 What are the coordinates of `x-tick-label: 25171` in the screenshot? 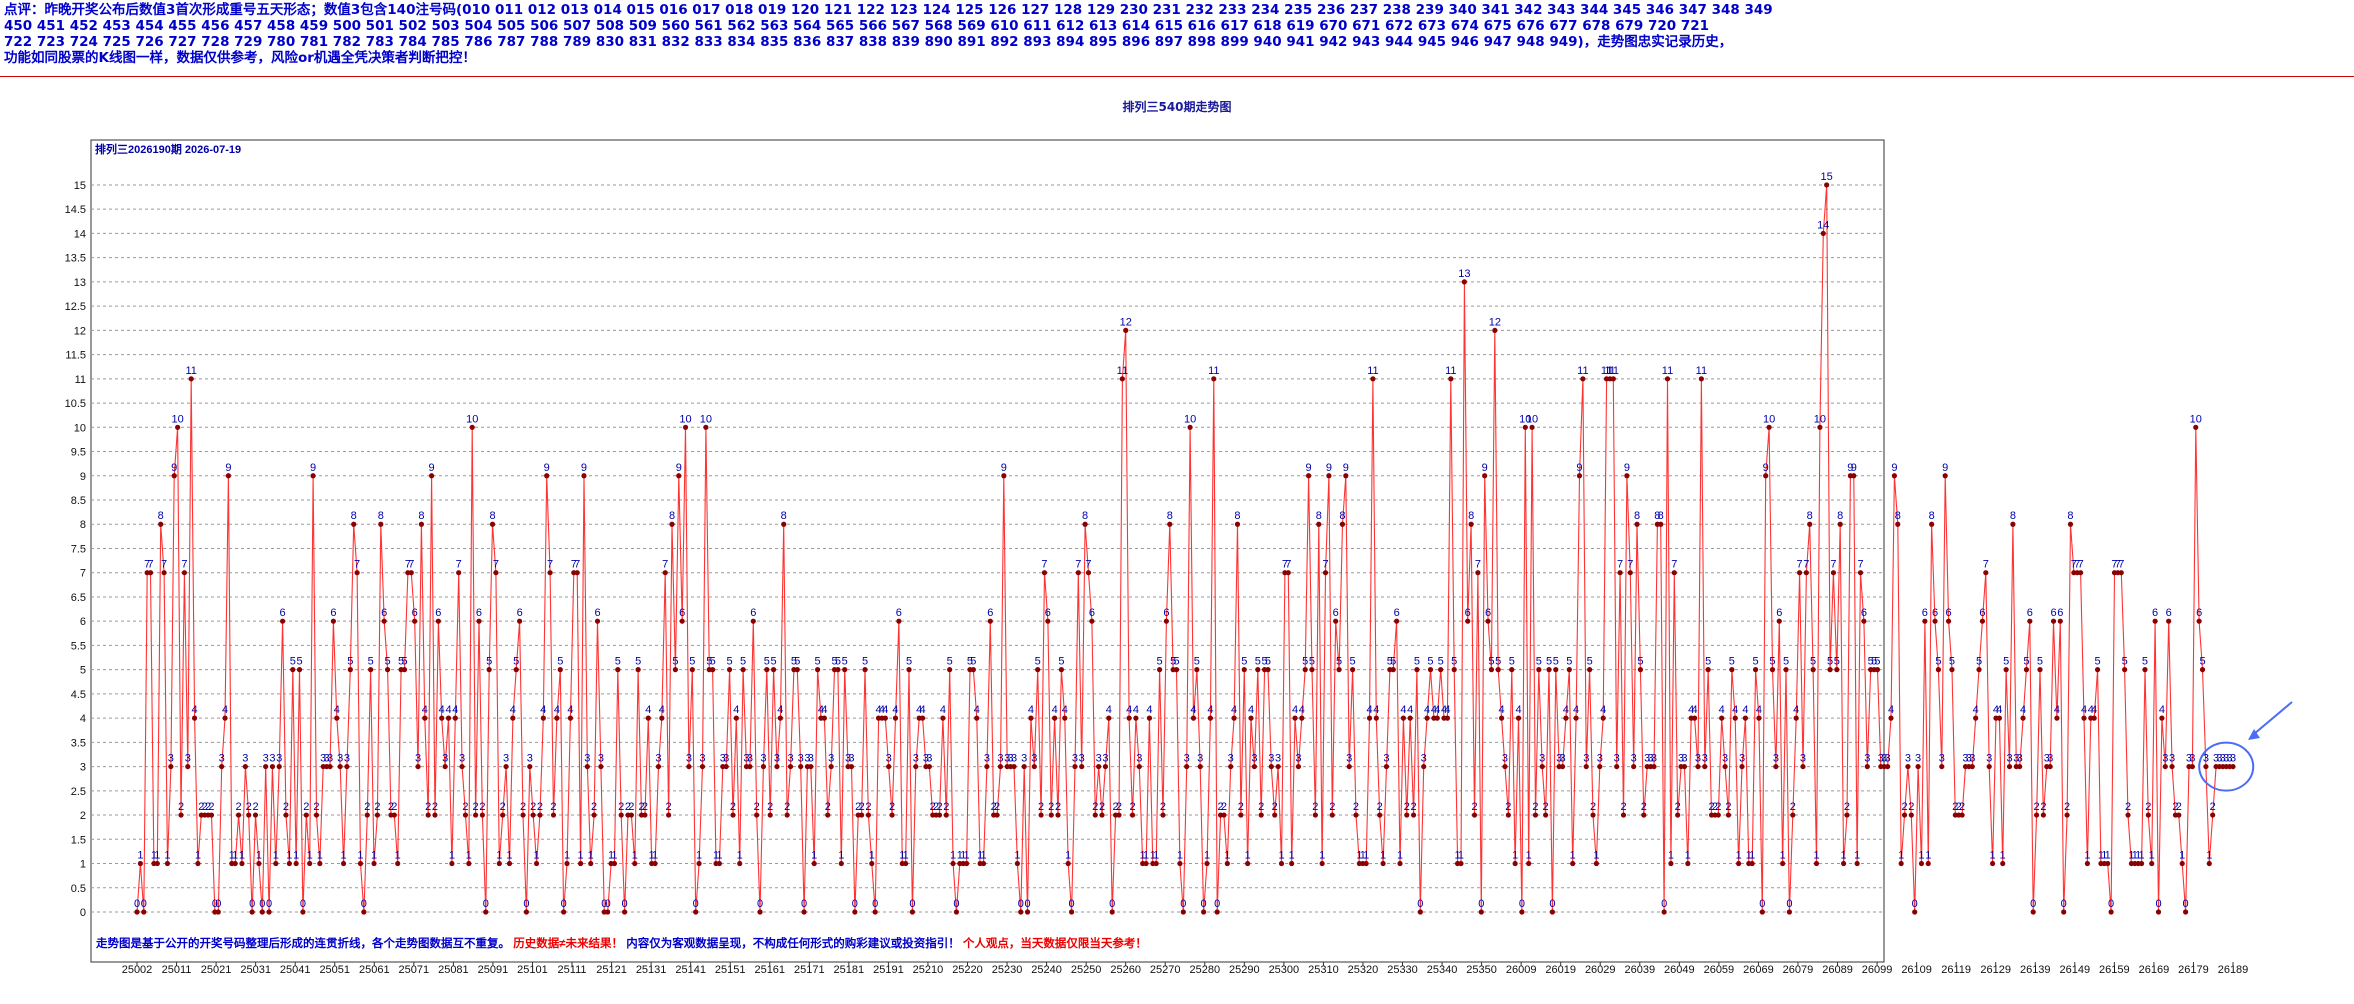 It's located at (809, 970).